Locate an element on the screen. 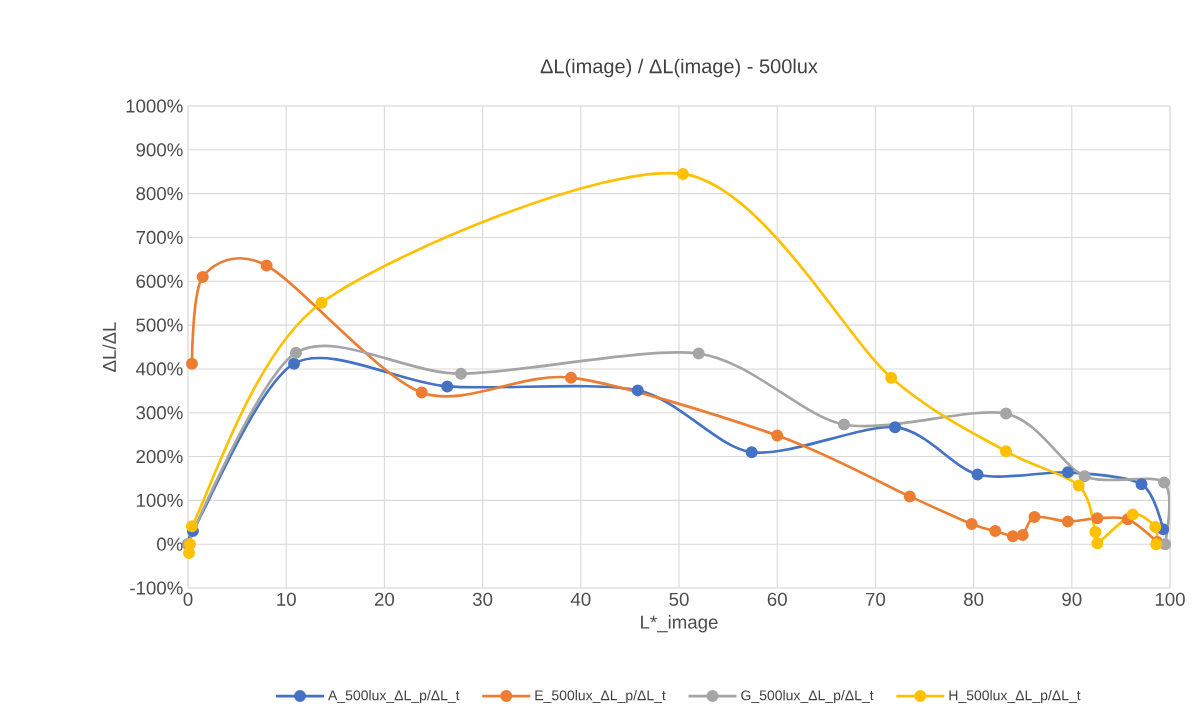  x-tick-label: 10 is located at coordinates (286, 599).